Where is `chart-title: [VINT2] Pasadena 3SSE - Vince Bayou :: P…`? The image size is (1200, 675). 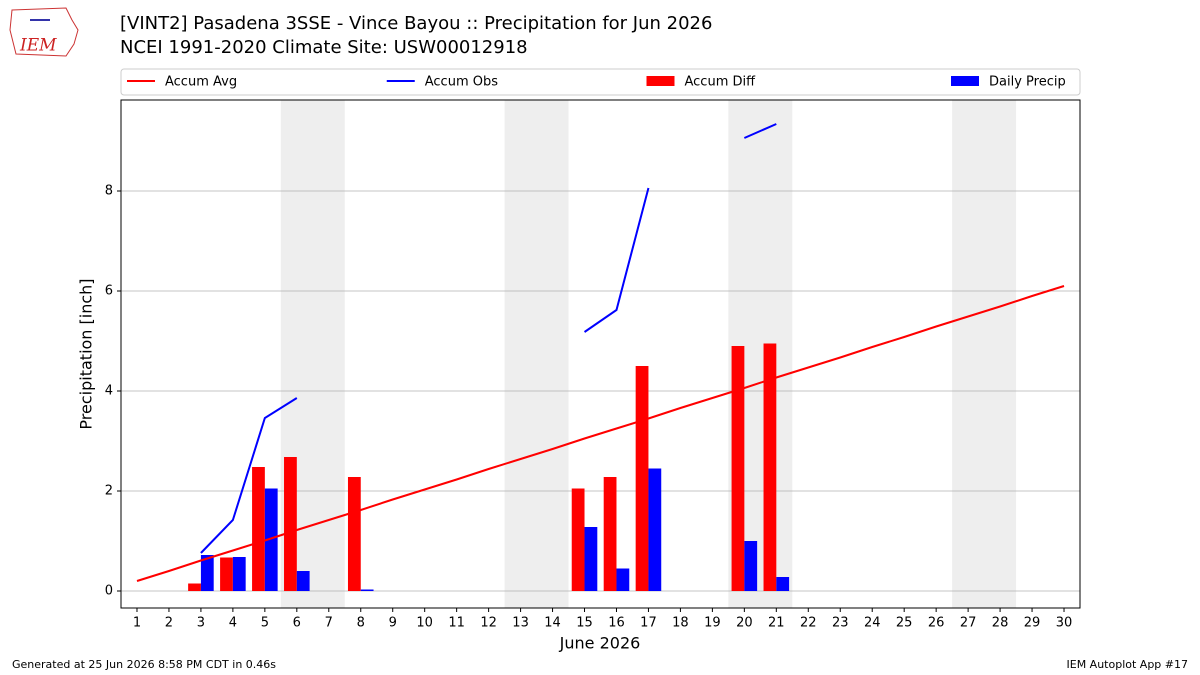 chart-title: [VINT2] Pasadena 3SSE - Vince Bayou :: P… is located at coordinates (416, 23).